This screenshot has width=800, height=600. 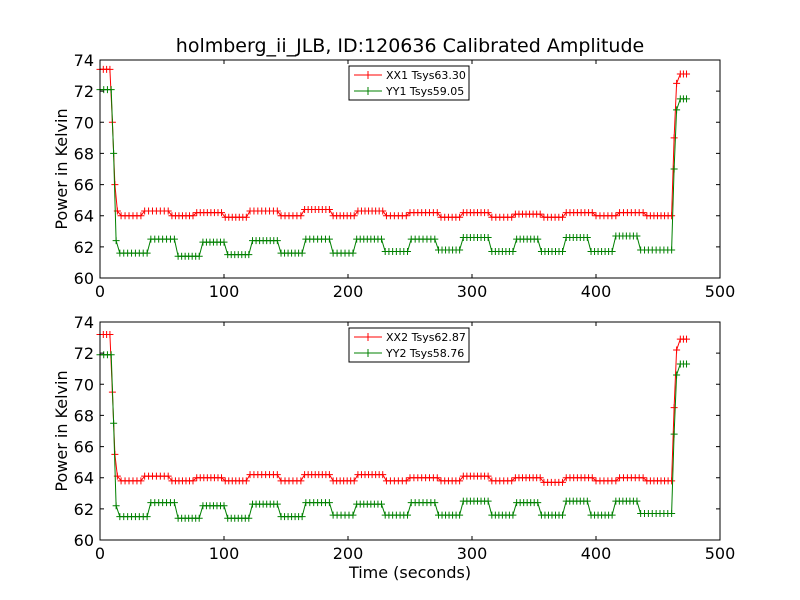 I want to click on legend-entry: YY1 Tsys59.05, so click(x=424, y=91).